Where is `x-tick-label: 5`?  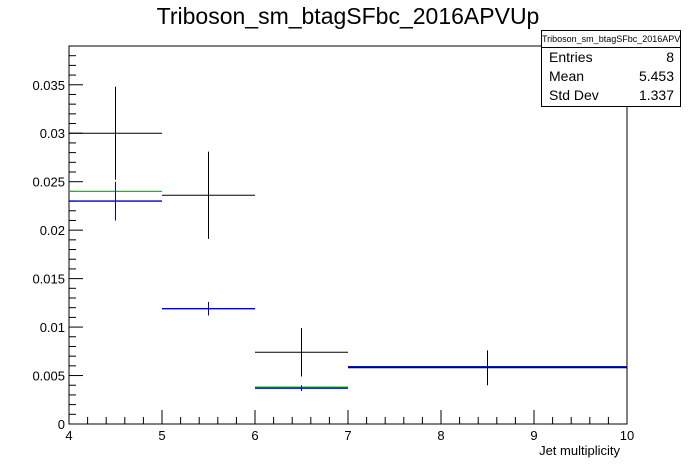
x-tick-label: 5 is located at coordinates (161, 435).